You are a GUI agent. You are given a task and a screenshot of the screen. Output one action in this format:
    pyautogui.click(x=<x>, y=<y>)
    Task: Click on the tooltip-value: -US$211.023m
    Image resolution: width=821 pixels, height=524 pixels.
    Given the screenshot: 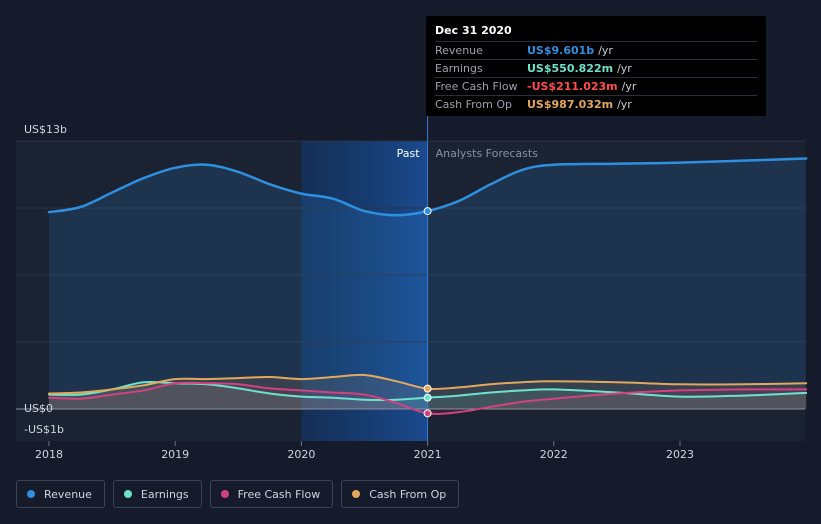 What is the action you would take?
    pyautogui.click(x=572, y=86)
    